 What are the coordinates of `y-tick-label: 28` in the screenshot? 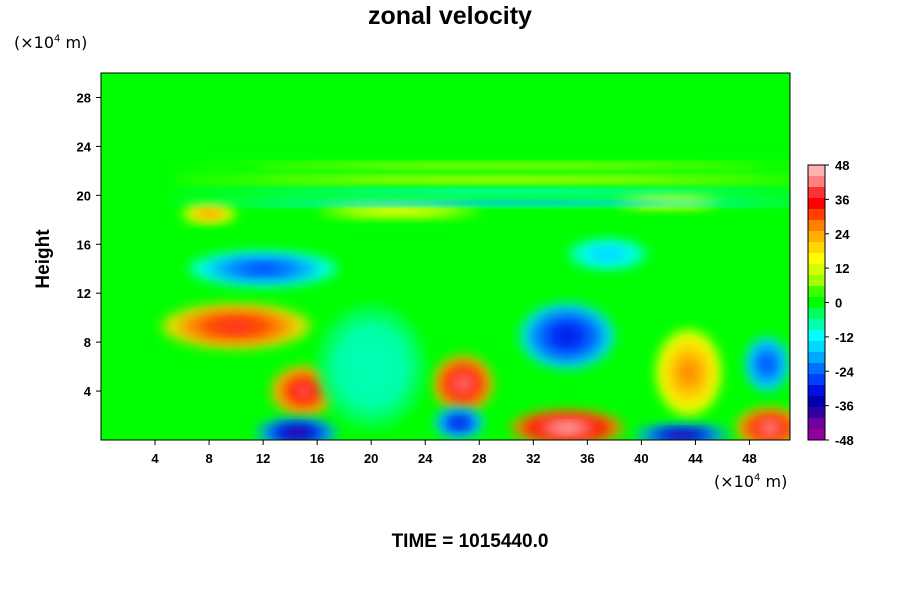 It's located at (84, 97).